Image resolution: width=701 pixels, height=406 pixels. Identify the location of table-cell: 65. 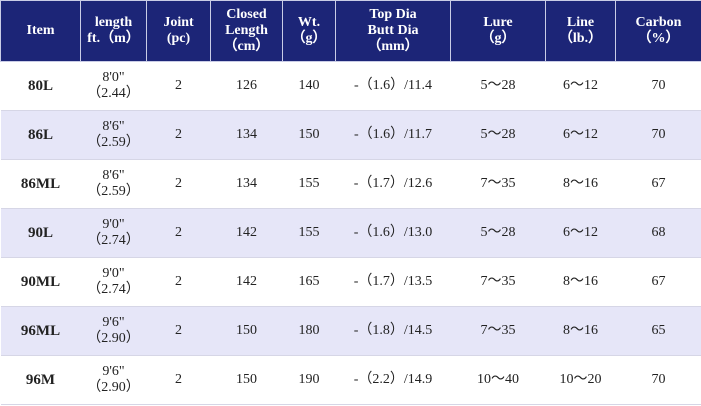
(658, 331).